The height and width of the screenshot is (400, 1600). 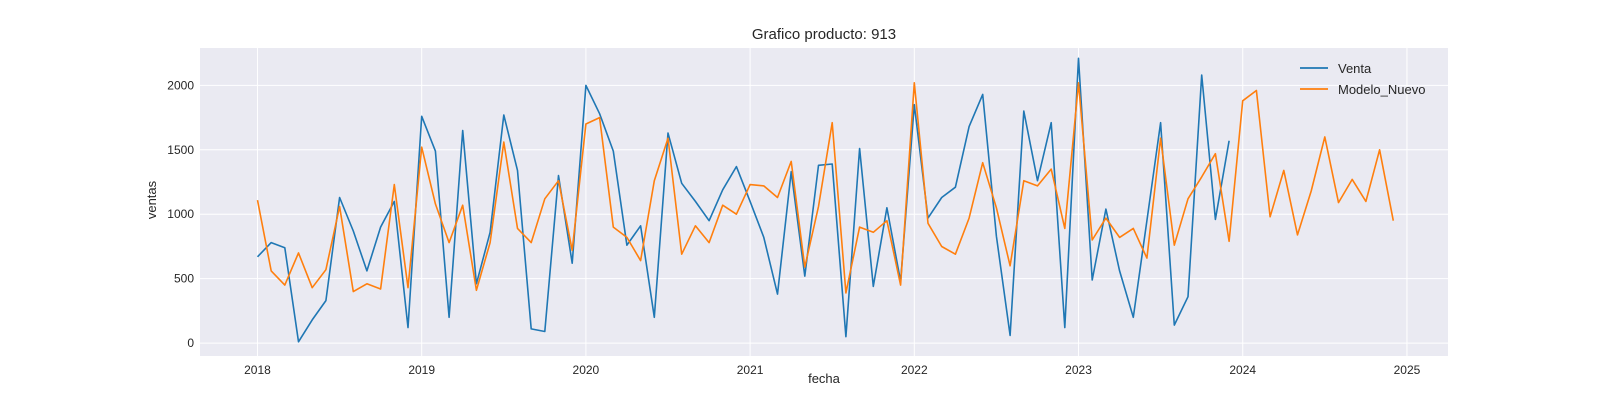 I want to click on legend-label-venta: Venta, so click(x=1355, y=68).